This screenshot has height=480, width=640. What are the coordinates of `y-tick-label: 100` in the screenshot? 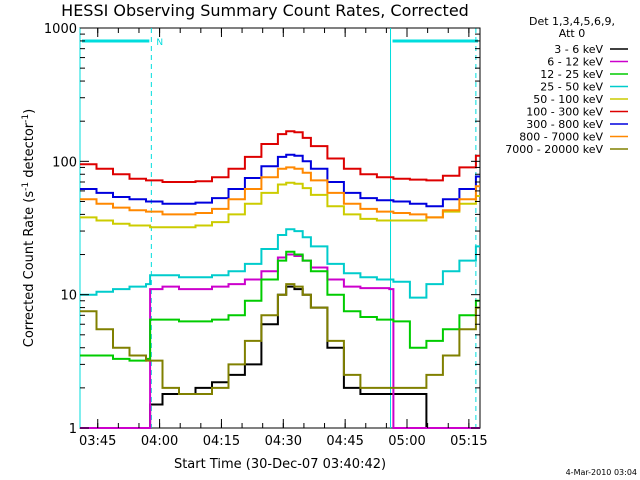 It's located at (64, 162).